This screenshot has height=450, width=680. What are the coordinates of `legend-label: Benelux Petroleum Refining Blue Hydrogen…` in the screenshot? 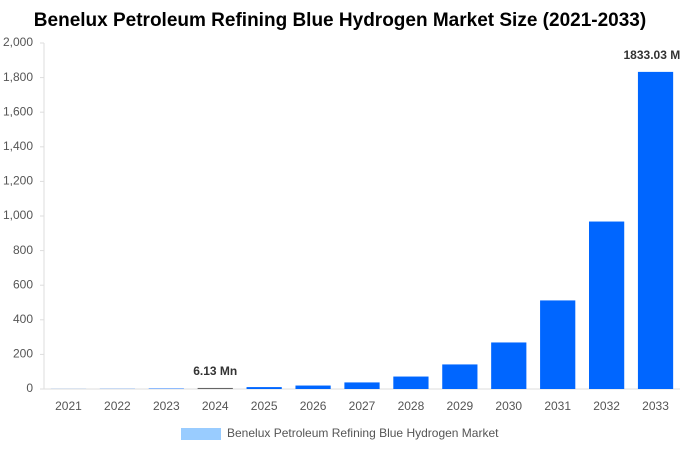 It's located at (363, 433).